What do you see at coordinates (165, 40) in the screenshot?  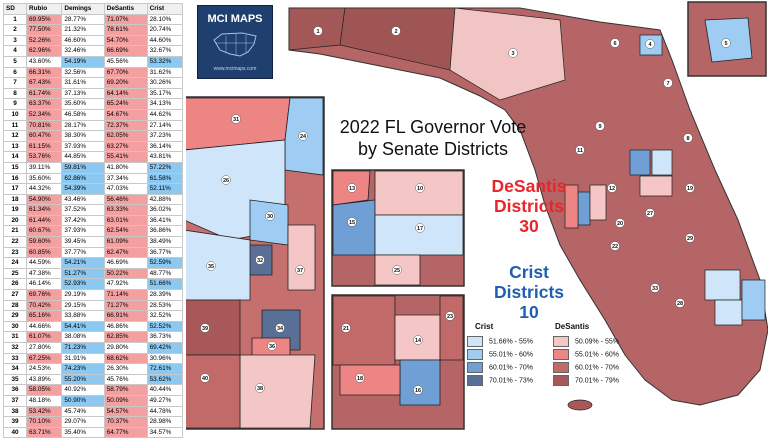 I see `vote-share-cell: 44.60%` at bounding box center [165, 40].